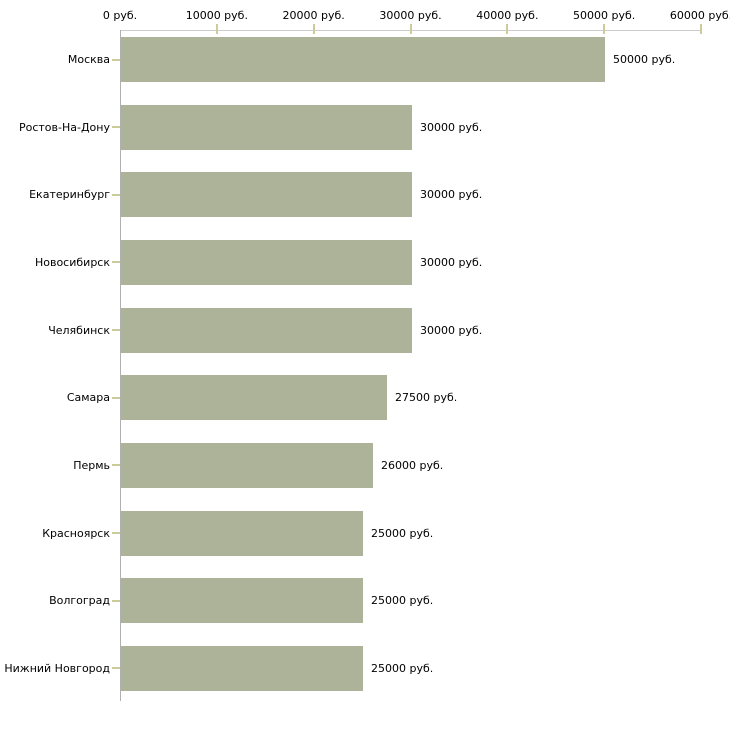 The height and width of the screenshot is (730, 730). What do you see at coordinates (412, 465) in the screenshot?
I see `value-label: 26000 руб.` at bounding box center [412, 465].